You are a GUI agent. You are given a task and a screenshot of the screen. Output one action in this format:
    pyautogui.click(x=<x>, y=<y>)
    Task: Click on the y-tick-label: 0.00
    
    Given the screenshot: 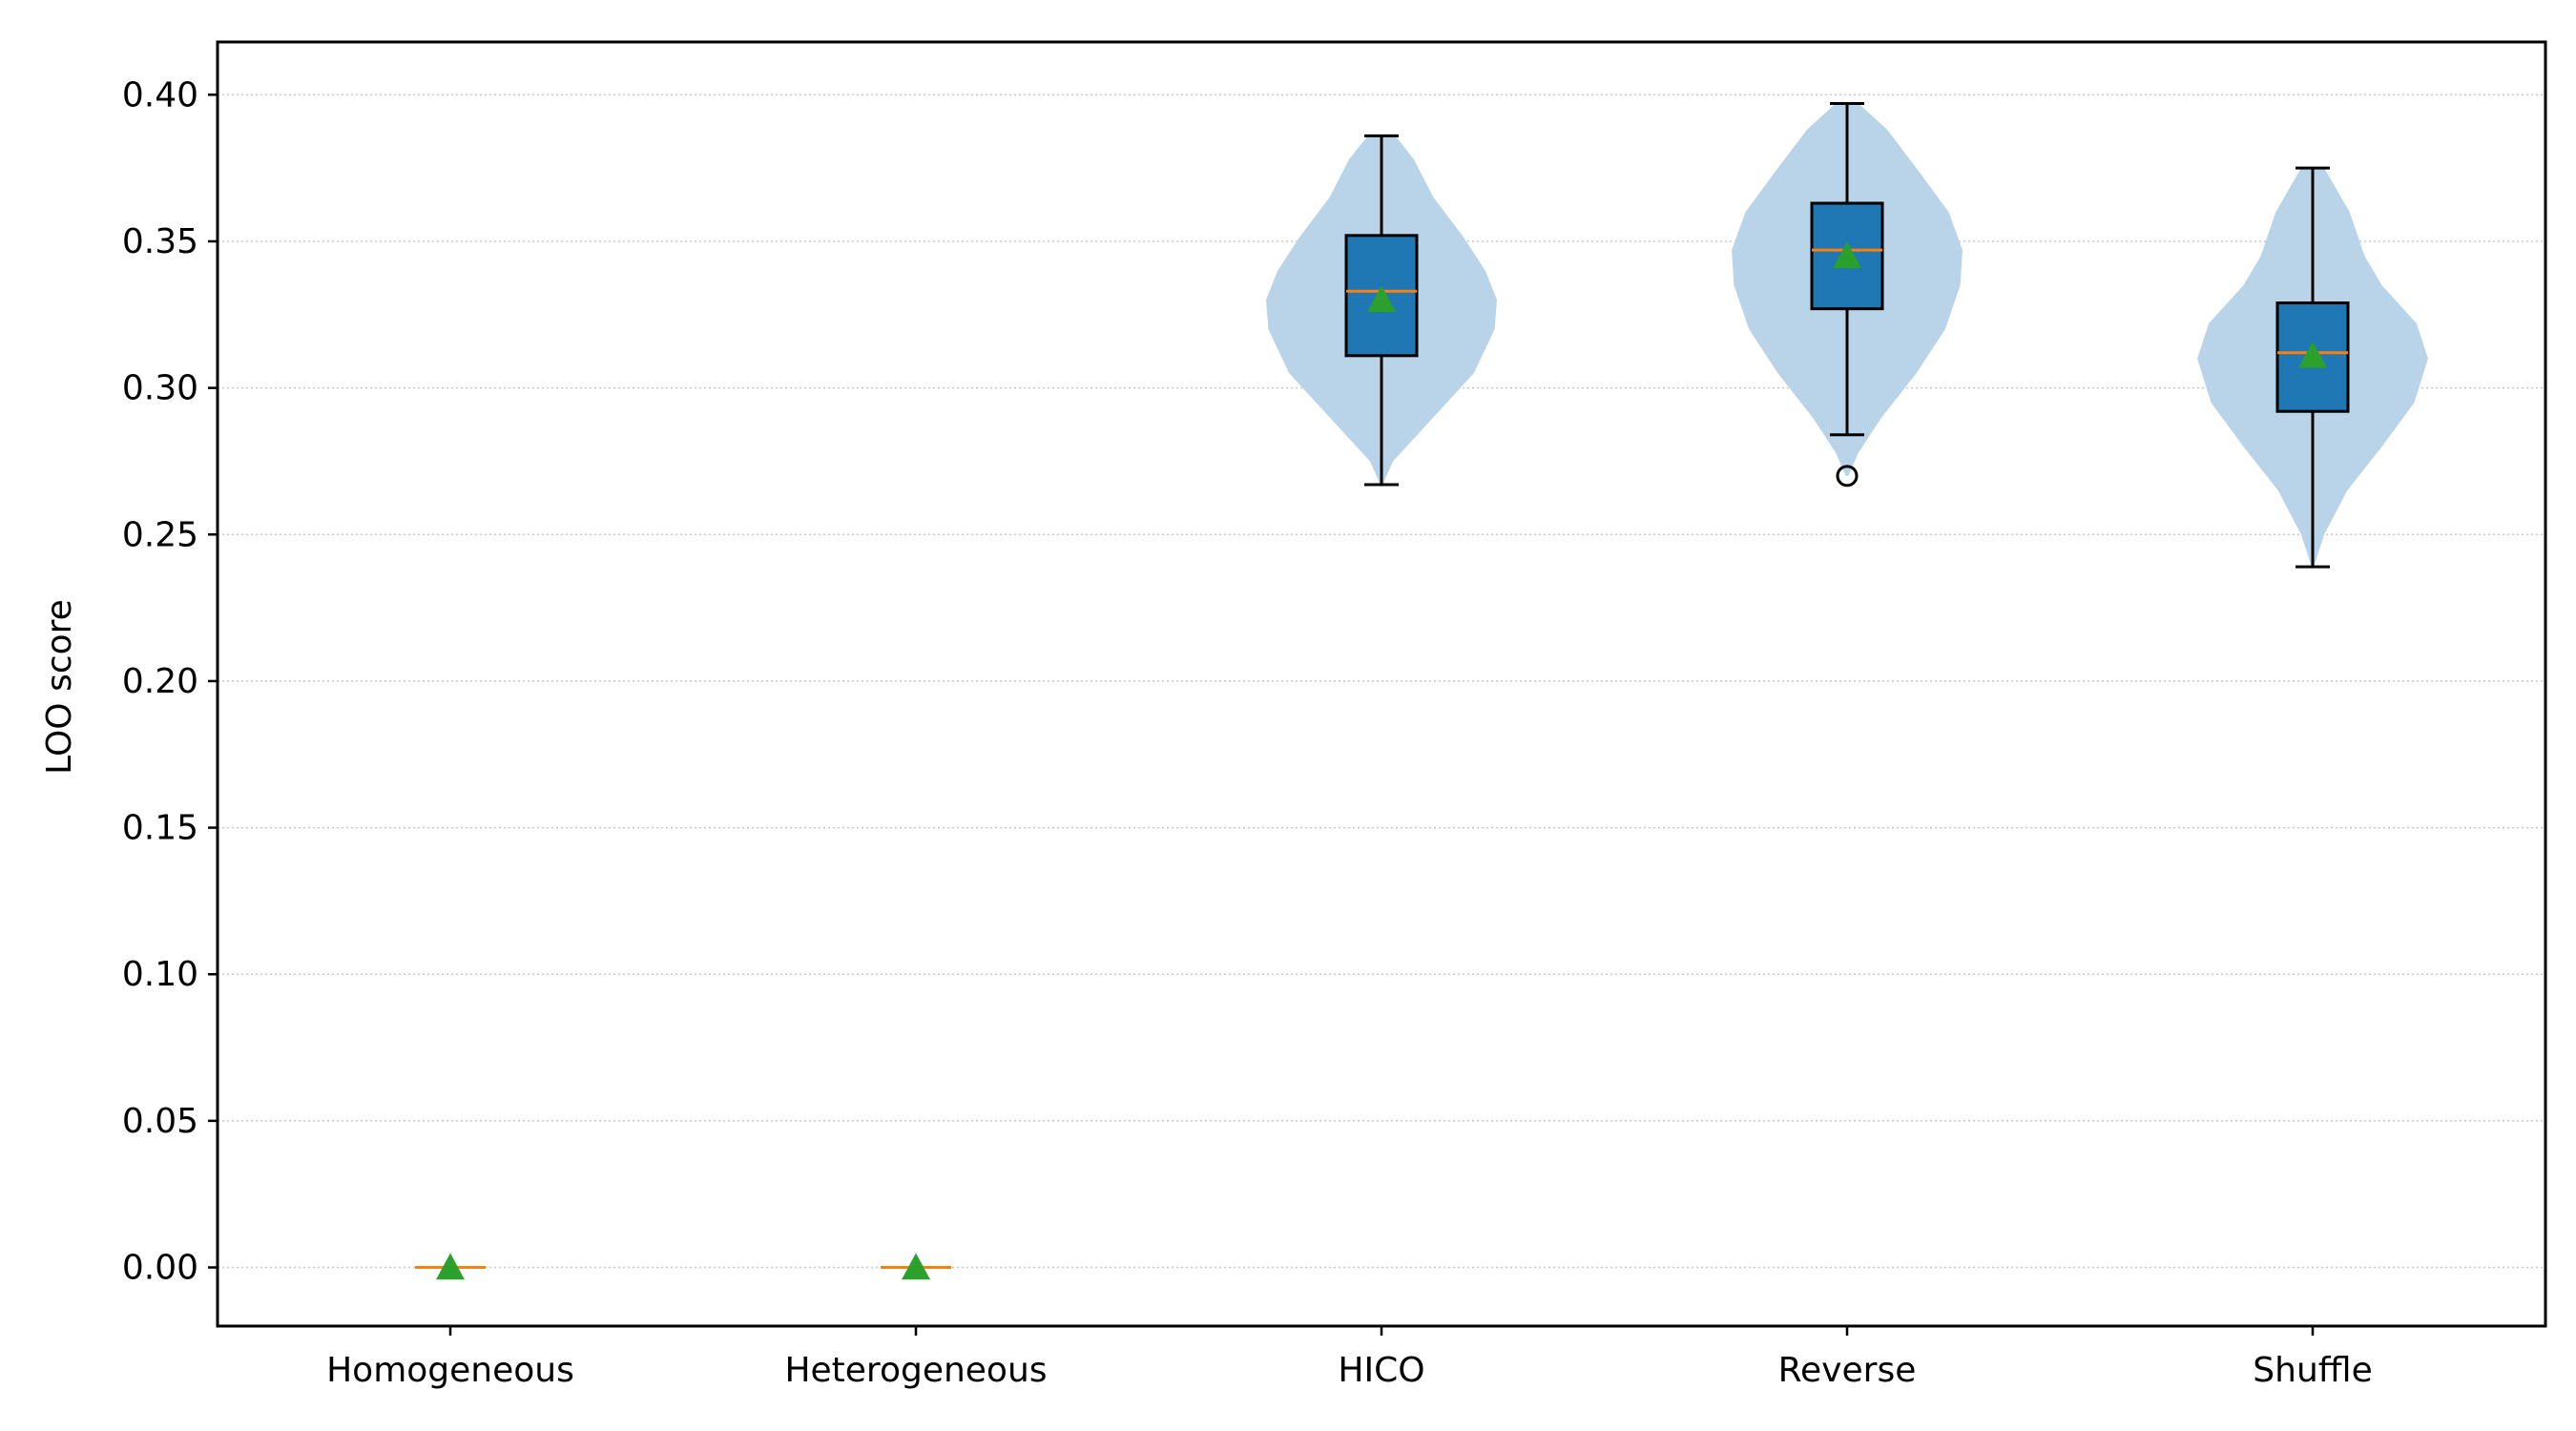 What is the action you would take?
    pyautogui.click(x=160, y=1268)
    